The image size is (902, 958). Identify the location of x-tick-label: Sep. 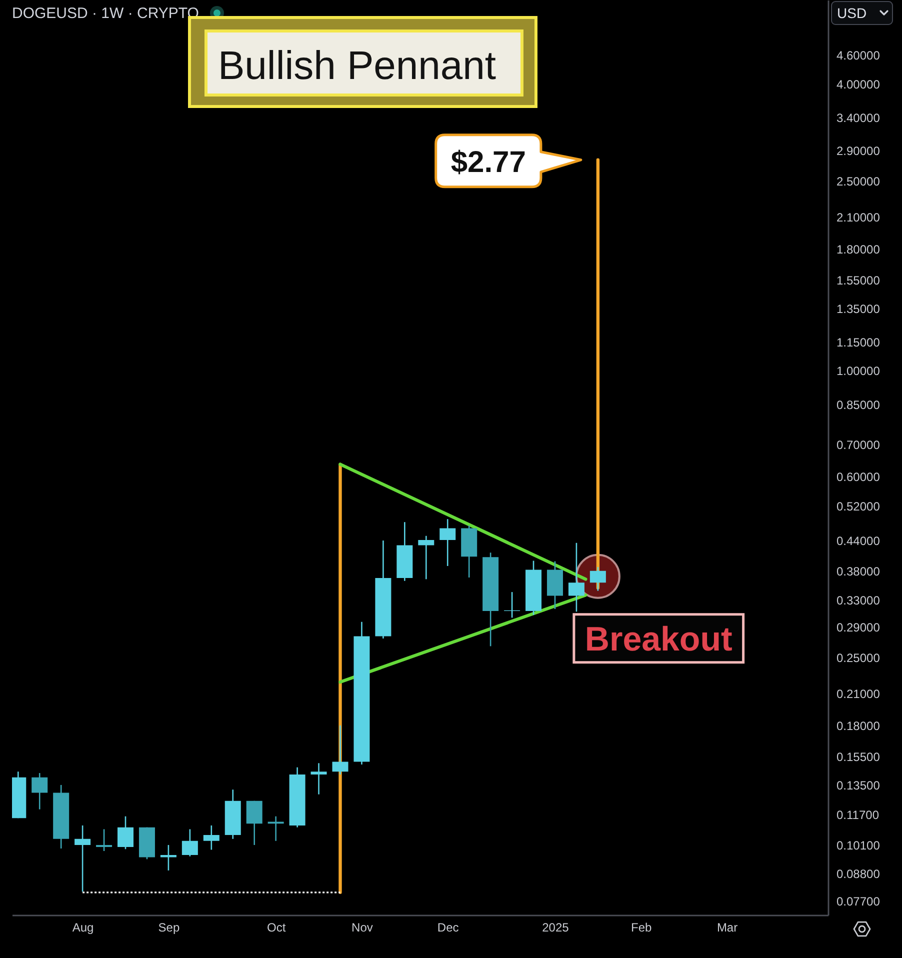
(169, 927).